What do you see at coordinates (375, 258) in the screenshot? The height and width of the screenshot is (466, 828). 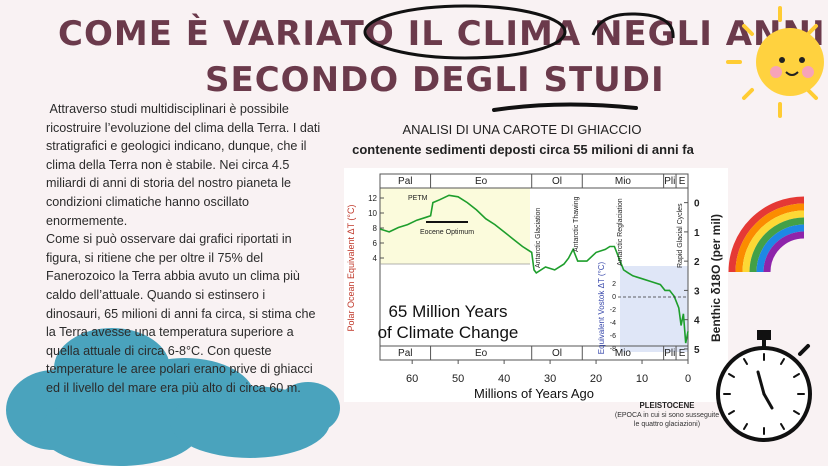 I see `left-tick-label: 4` at bounding box center [375, 258].